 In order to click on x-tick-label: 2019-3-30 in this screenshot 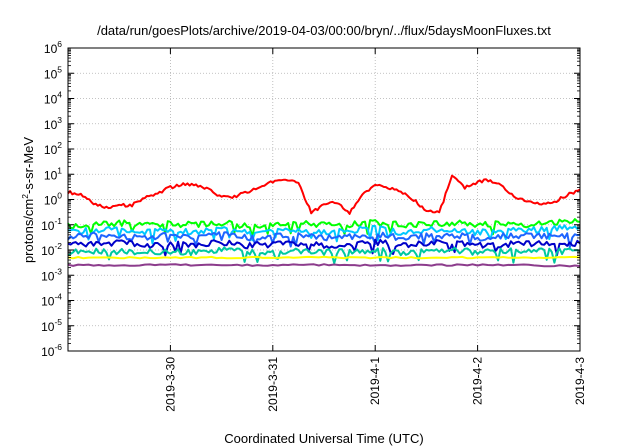, I will do `click(170, 384)`.